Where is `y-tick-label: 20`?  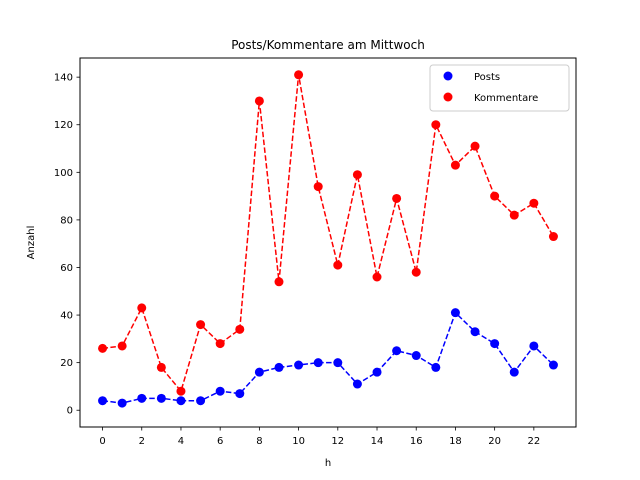 y-tick-label: 20 is located at coordinates (66, 363).